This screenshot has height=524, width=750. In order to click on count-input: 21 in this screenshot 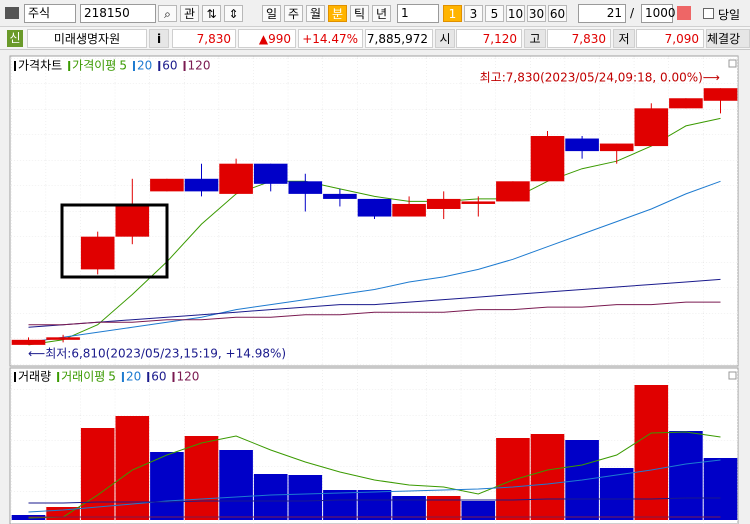, I will do `click(602, 13)`.